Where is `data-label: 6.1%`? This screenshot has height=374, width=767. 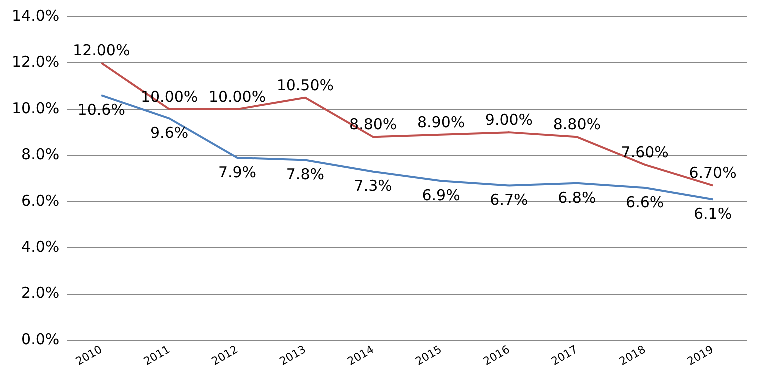 data-label: 6.1% is located at coordinates (713, 213).